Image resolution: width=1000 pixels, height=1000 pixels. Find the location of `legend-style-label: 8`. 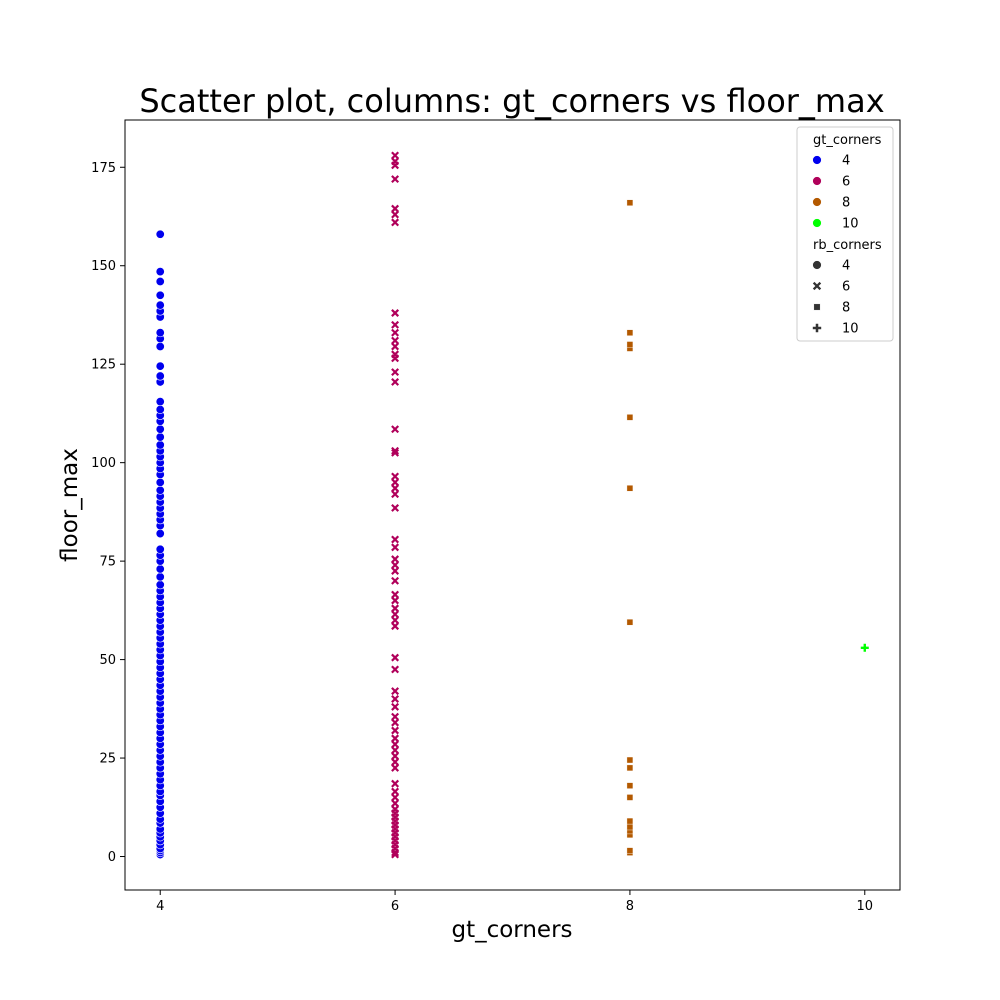

legend-style-label: 8 is located at coordinates (846, 308).